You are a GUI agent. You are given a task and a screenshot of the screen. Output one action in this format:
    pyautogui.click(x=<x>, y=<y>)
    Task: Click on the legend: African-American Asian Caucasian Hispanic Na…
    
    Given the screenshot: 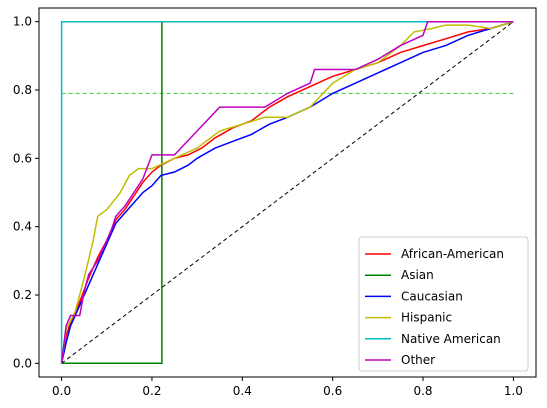 What is the action you would take?
    pyautogui.click(x=443, y=304)
    